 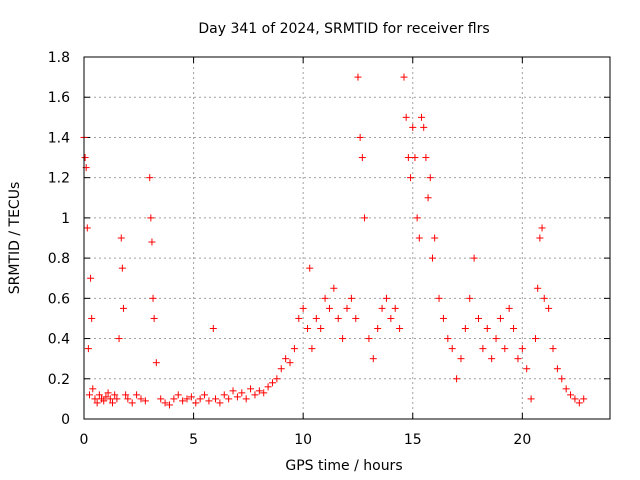 What do you see at coordinates (59, 340) in the screenshot?
I see `y-tick-label: 0.4` at bounding box center [59, 340].